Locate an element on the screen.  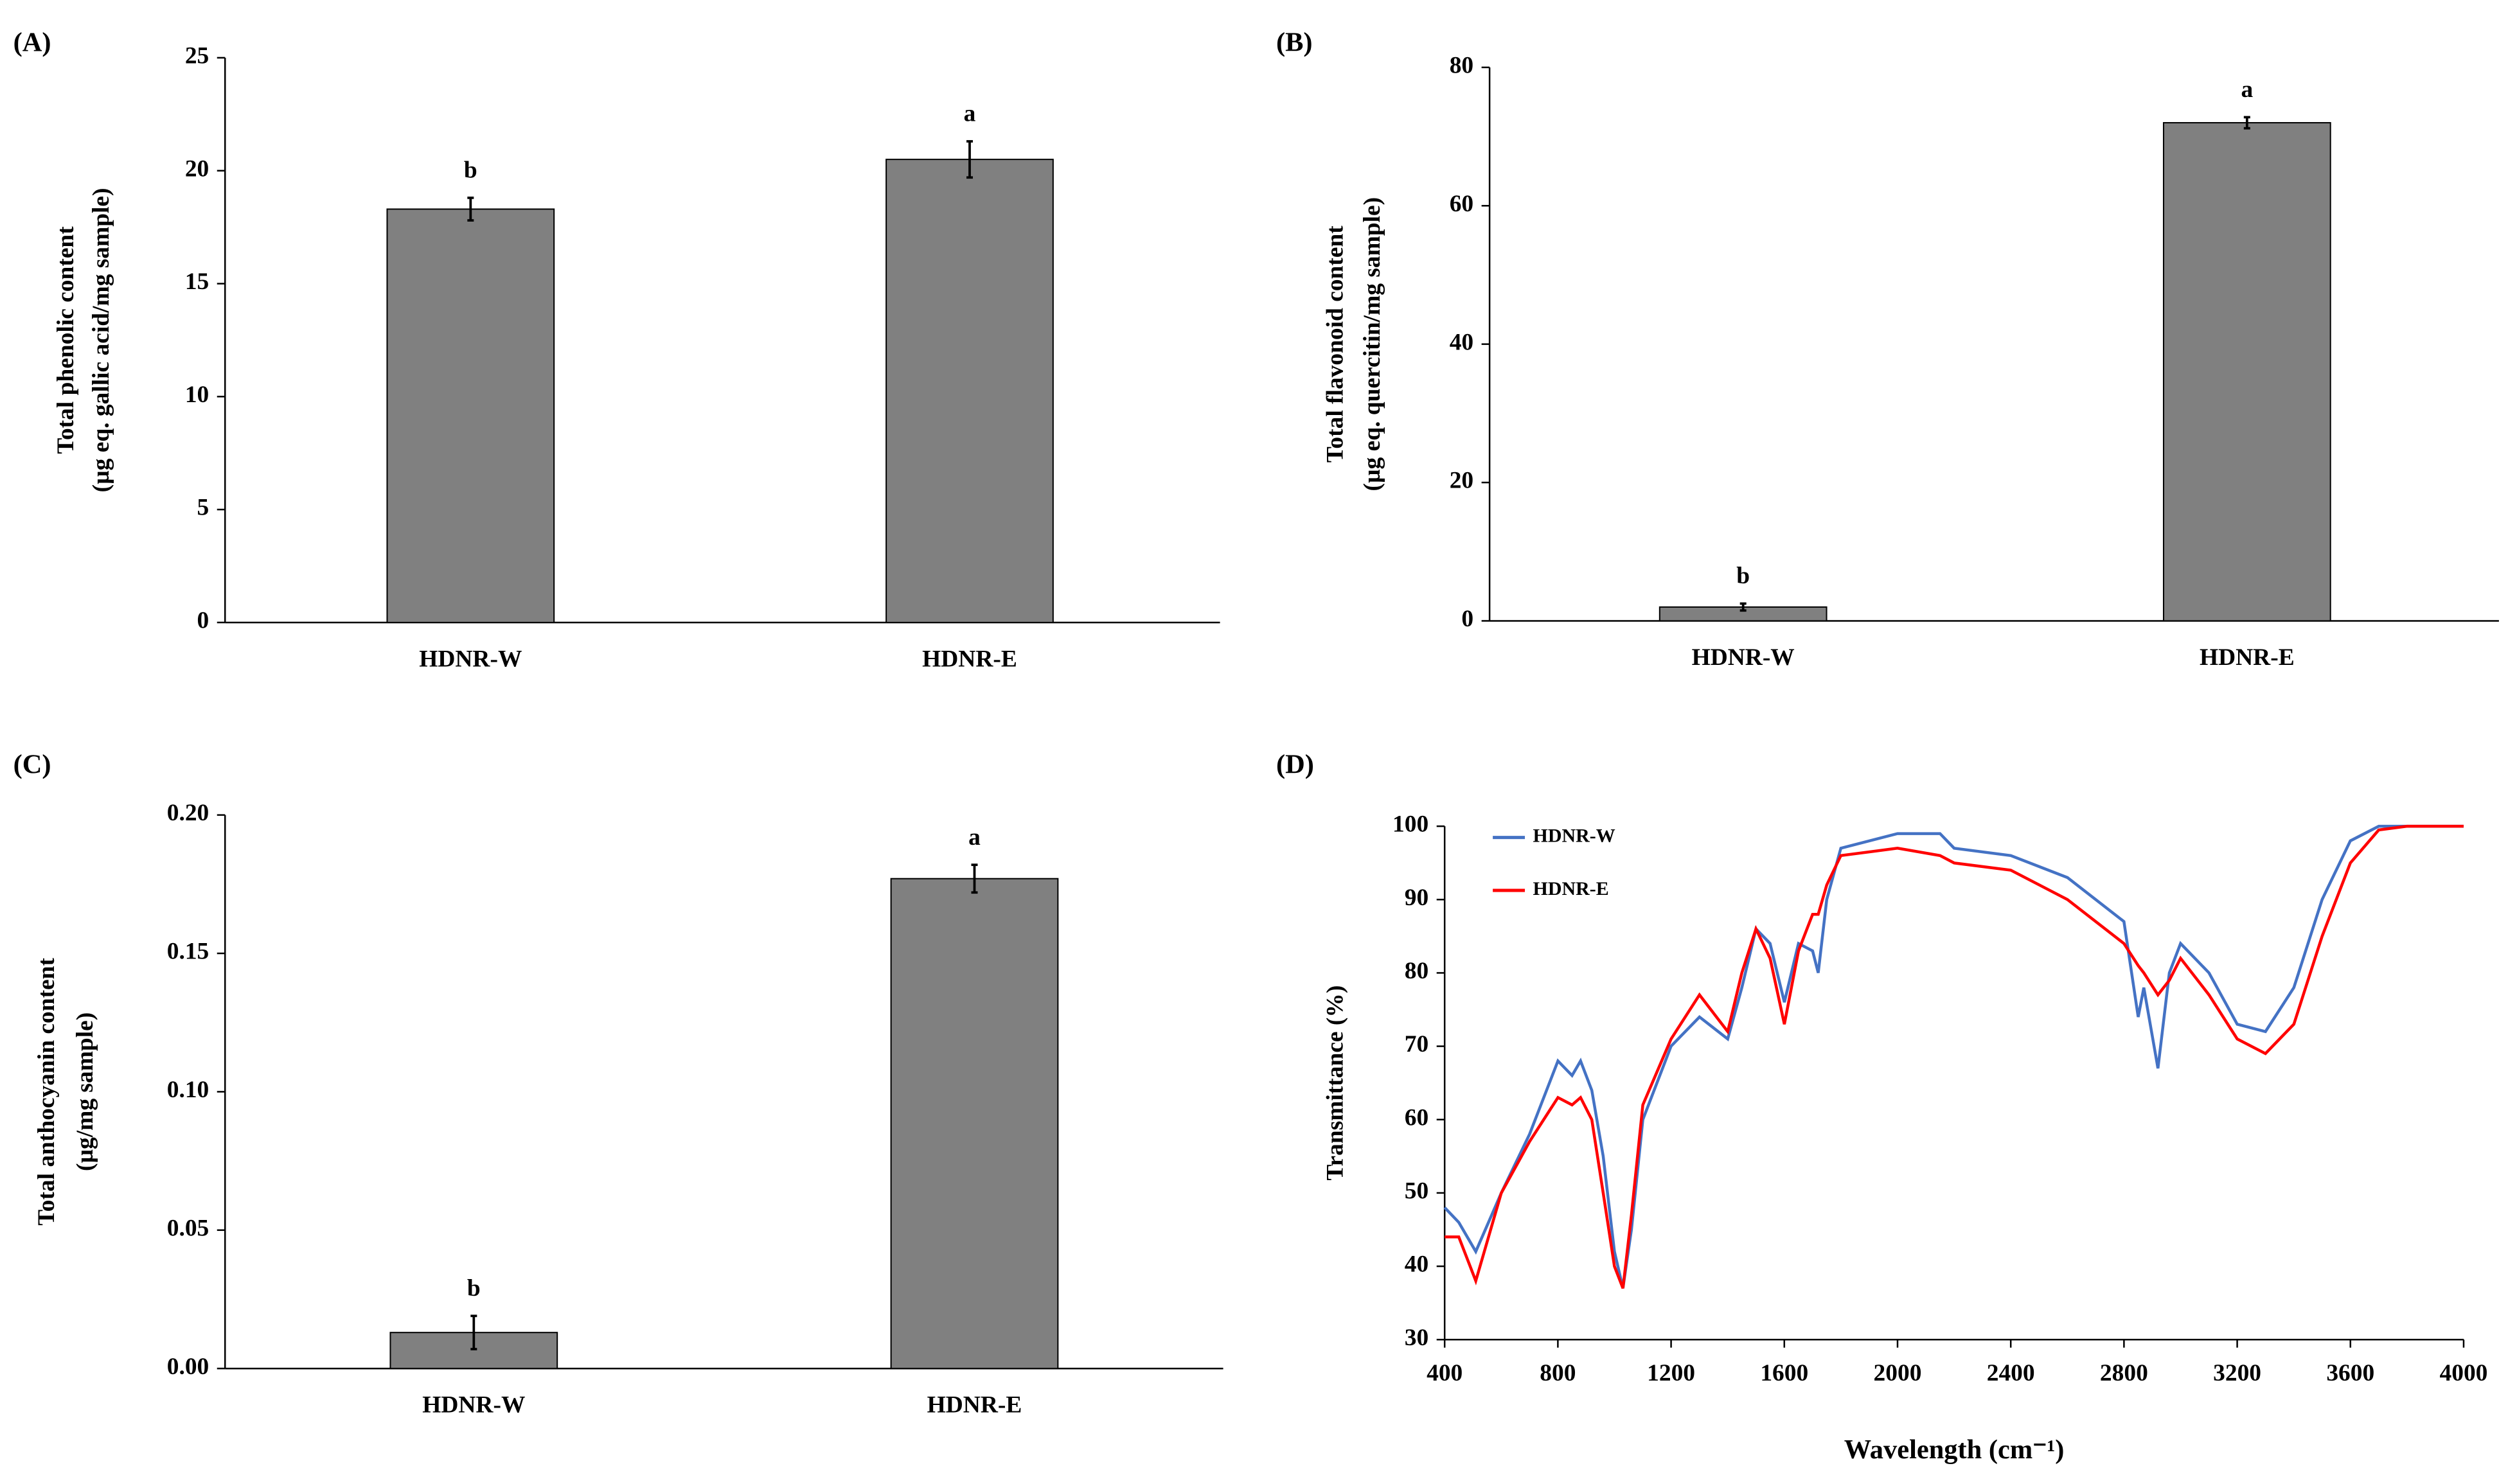
y-axis-label: Total flavonoid content is located at coordinates (1335, 344).